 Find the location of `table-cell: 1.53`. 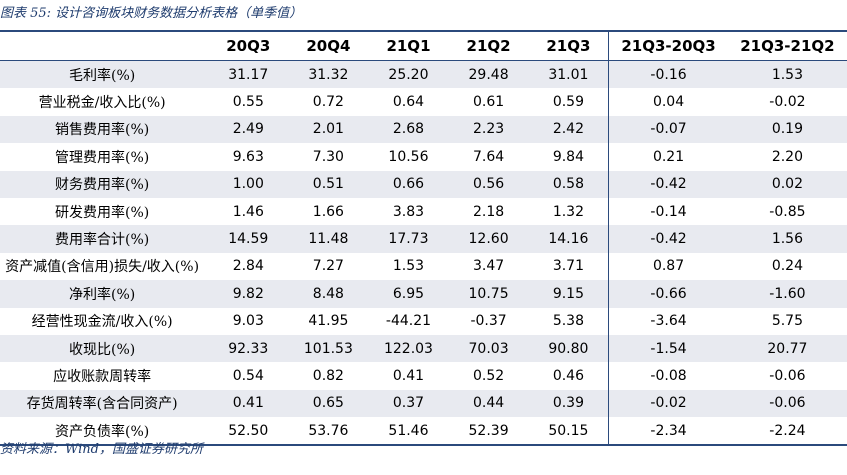

table-cell: 1.53 is located at coordinates (408, 266).